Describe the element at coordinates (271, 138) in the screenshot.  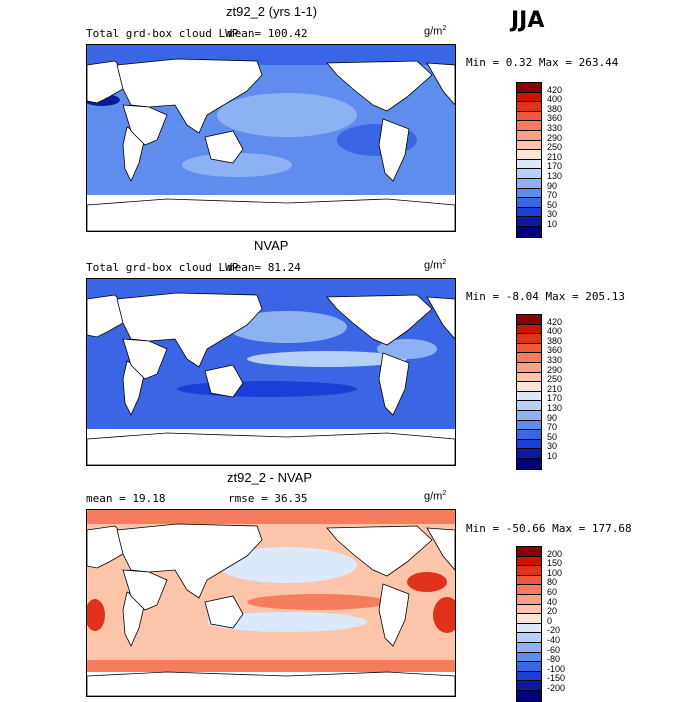
I see `panel1-map` at that location.